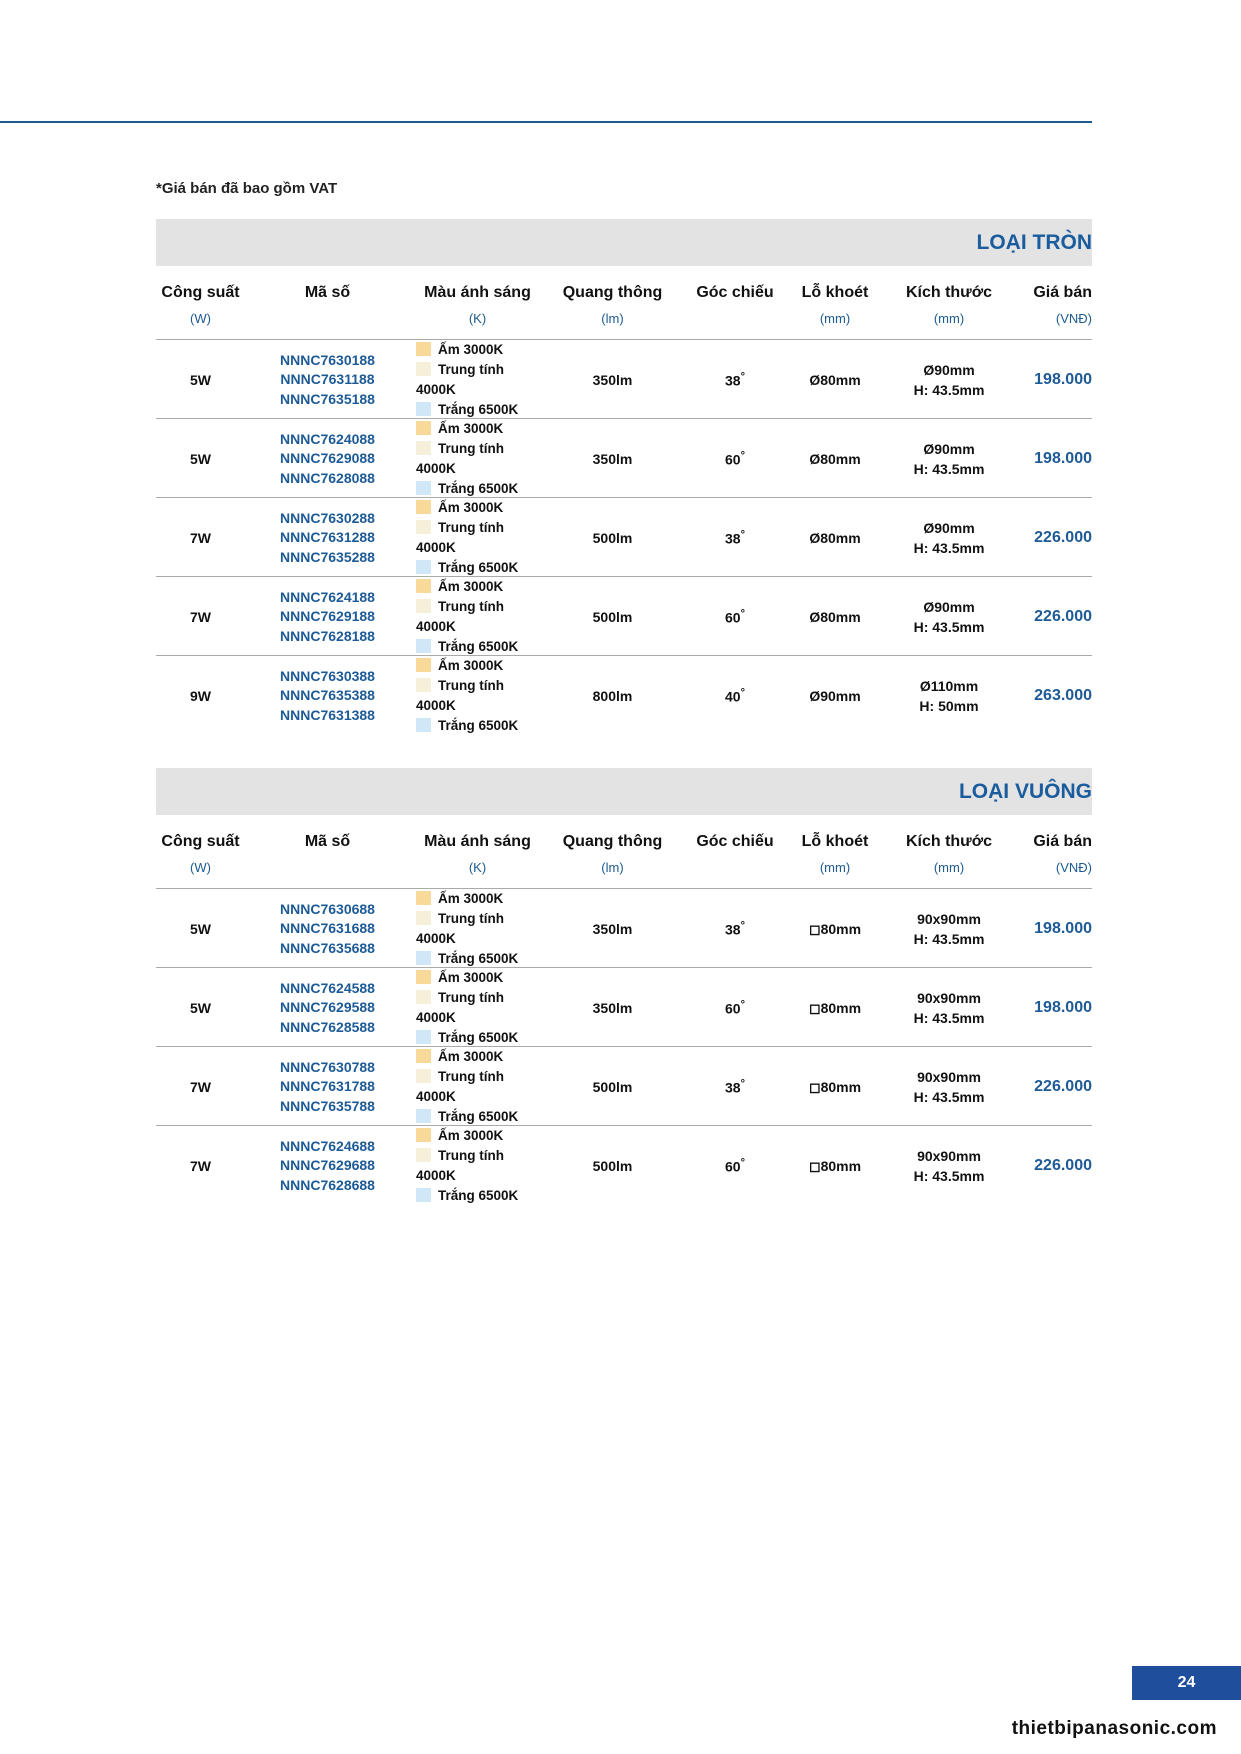 Image resolution: width=1241 pixels, height=1754 pixels. I want to click on cutout: ◻80mm, so click(835, 1086).